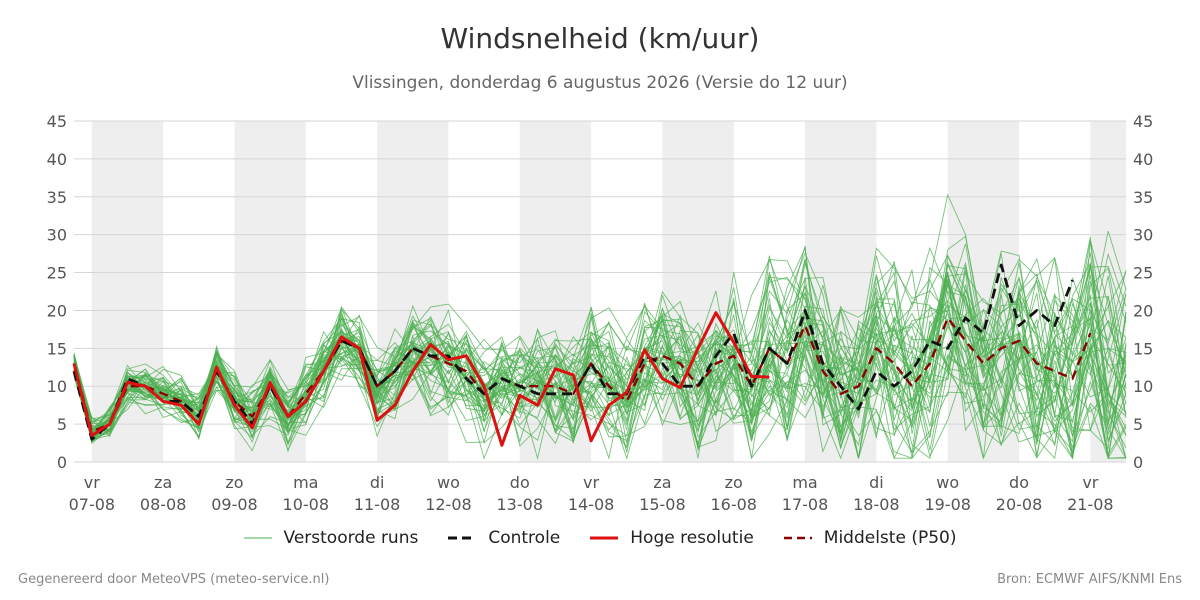 The width and height of the screenshot is (1200, 600). I want to click on legend-item-hires: Hoge resolutie, so click(672, 538).